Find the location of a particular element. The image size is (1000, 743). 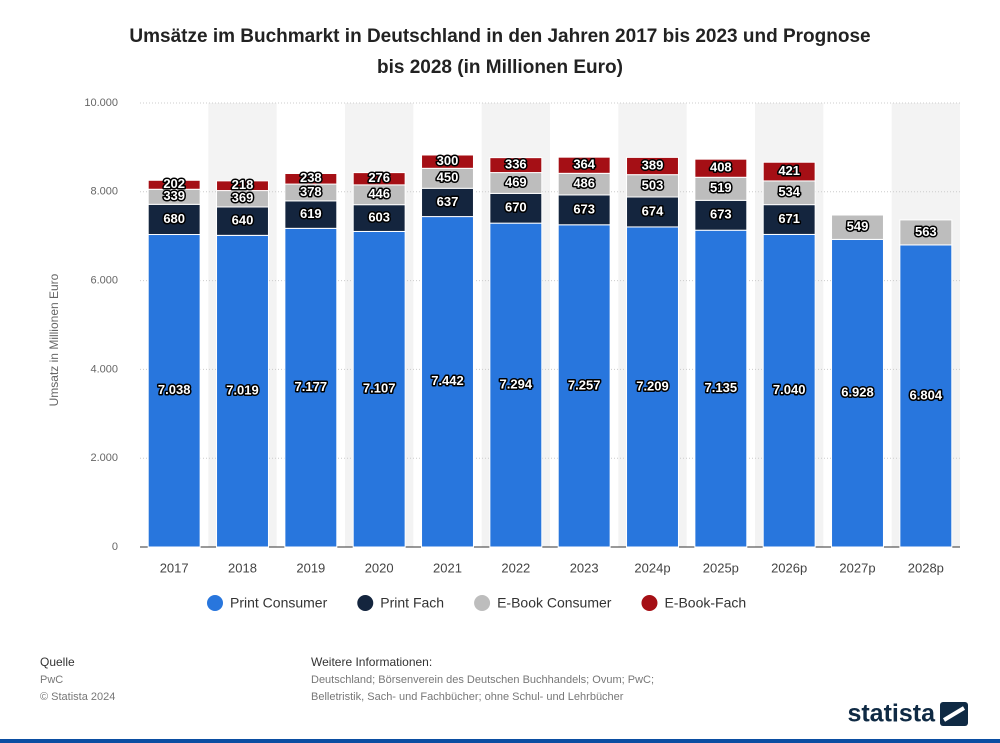

y-tick-label: 4.000 is located at coordinates (104, 369).